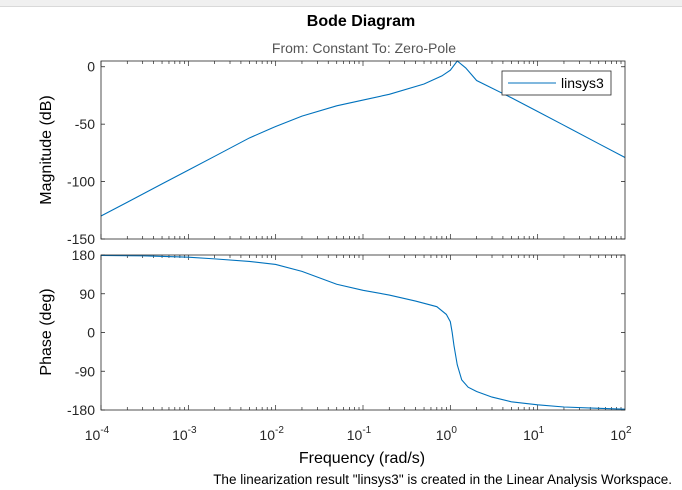 This screenshot has width=682, height=490. What do you see at coordinates (534, 434) in the screenshot?
I see `x-tick-label: 10¹` at bounding box center [534, 434].